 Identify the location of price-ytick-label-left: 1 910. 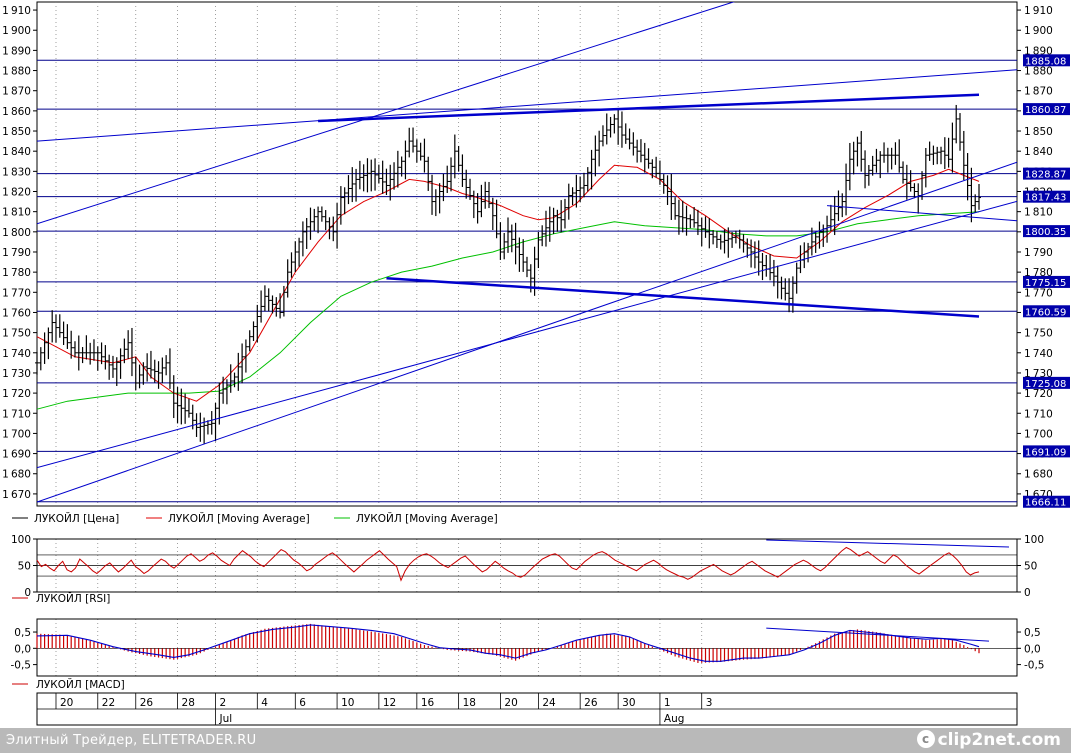
(16, 11).